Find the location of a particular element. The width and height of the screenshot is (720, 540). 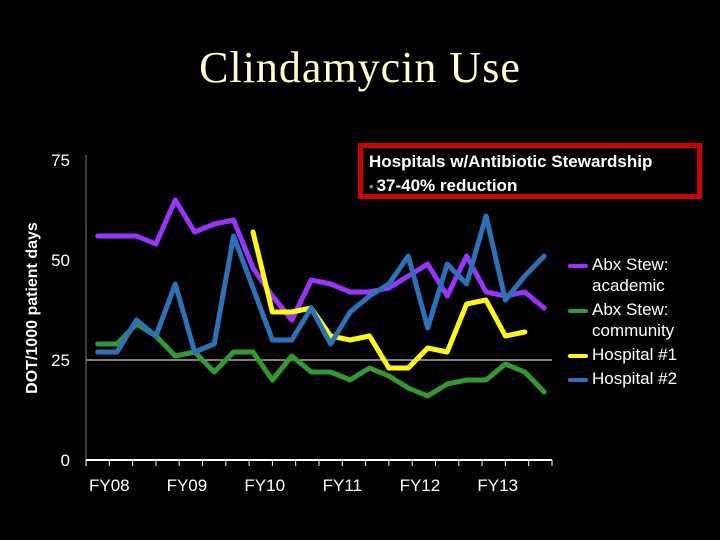

slide-title: Clindamycin Use is located at coordinates (360, 67).